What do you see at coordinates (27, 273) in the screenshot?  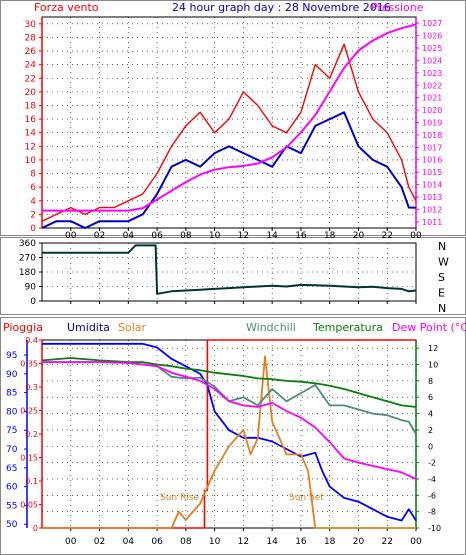 I see `direction-y-tick-label: 180` at bounding box center [27, 273].